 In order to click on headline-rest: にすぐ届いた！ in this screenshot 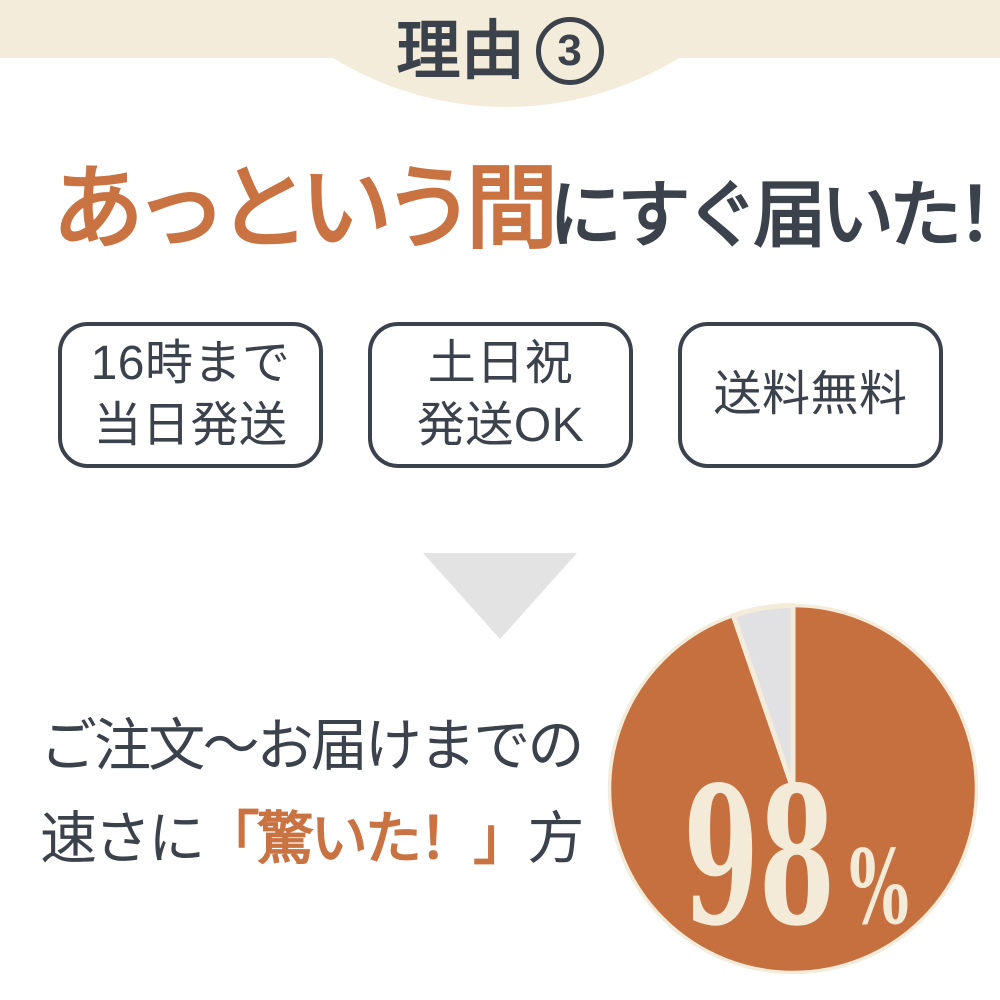, I will do `click(774, 215)`.